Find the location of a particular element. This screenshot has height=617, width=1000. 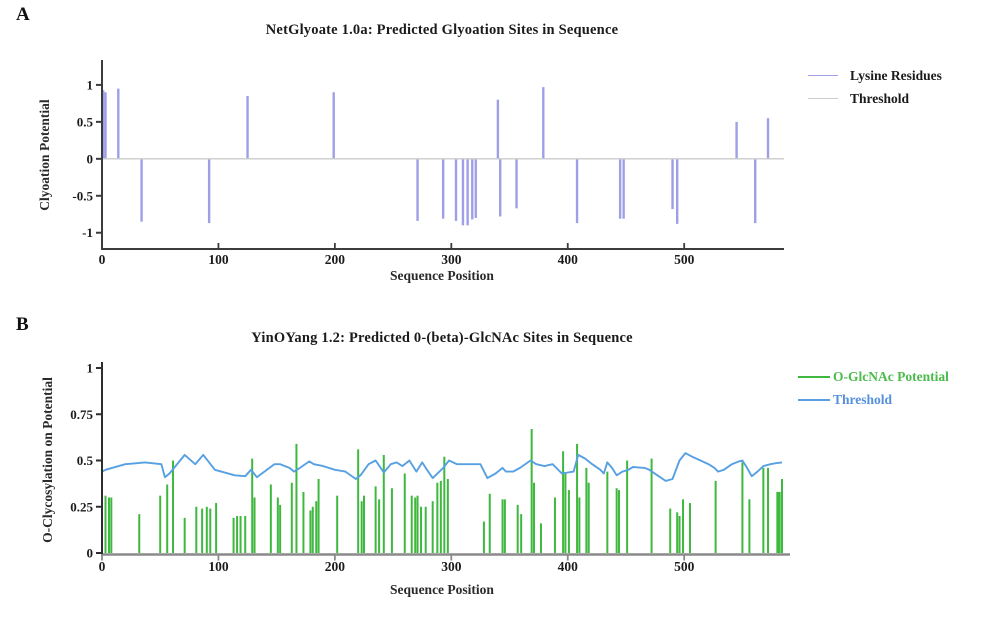

chart-b-legend: O-GlcNAc Potential Threshold is located at coordinates (873, 388).